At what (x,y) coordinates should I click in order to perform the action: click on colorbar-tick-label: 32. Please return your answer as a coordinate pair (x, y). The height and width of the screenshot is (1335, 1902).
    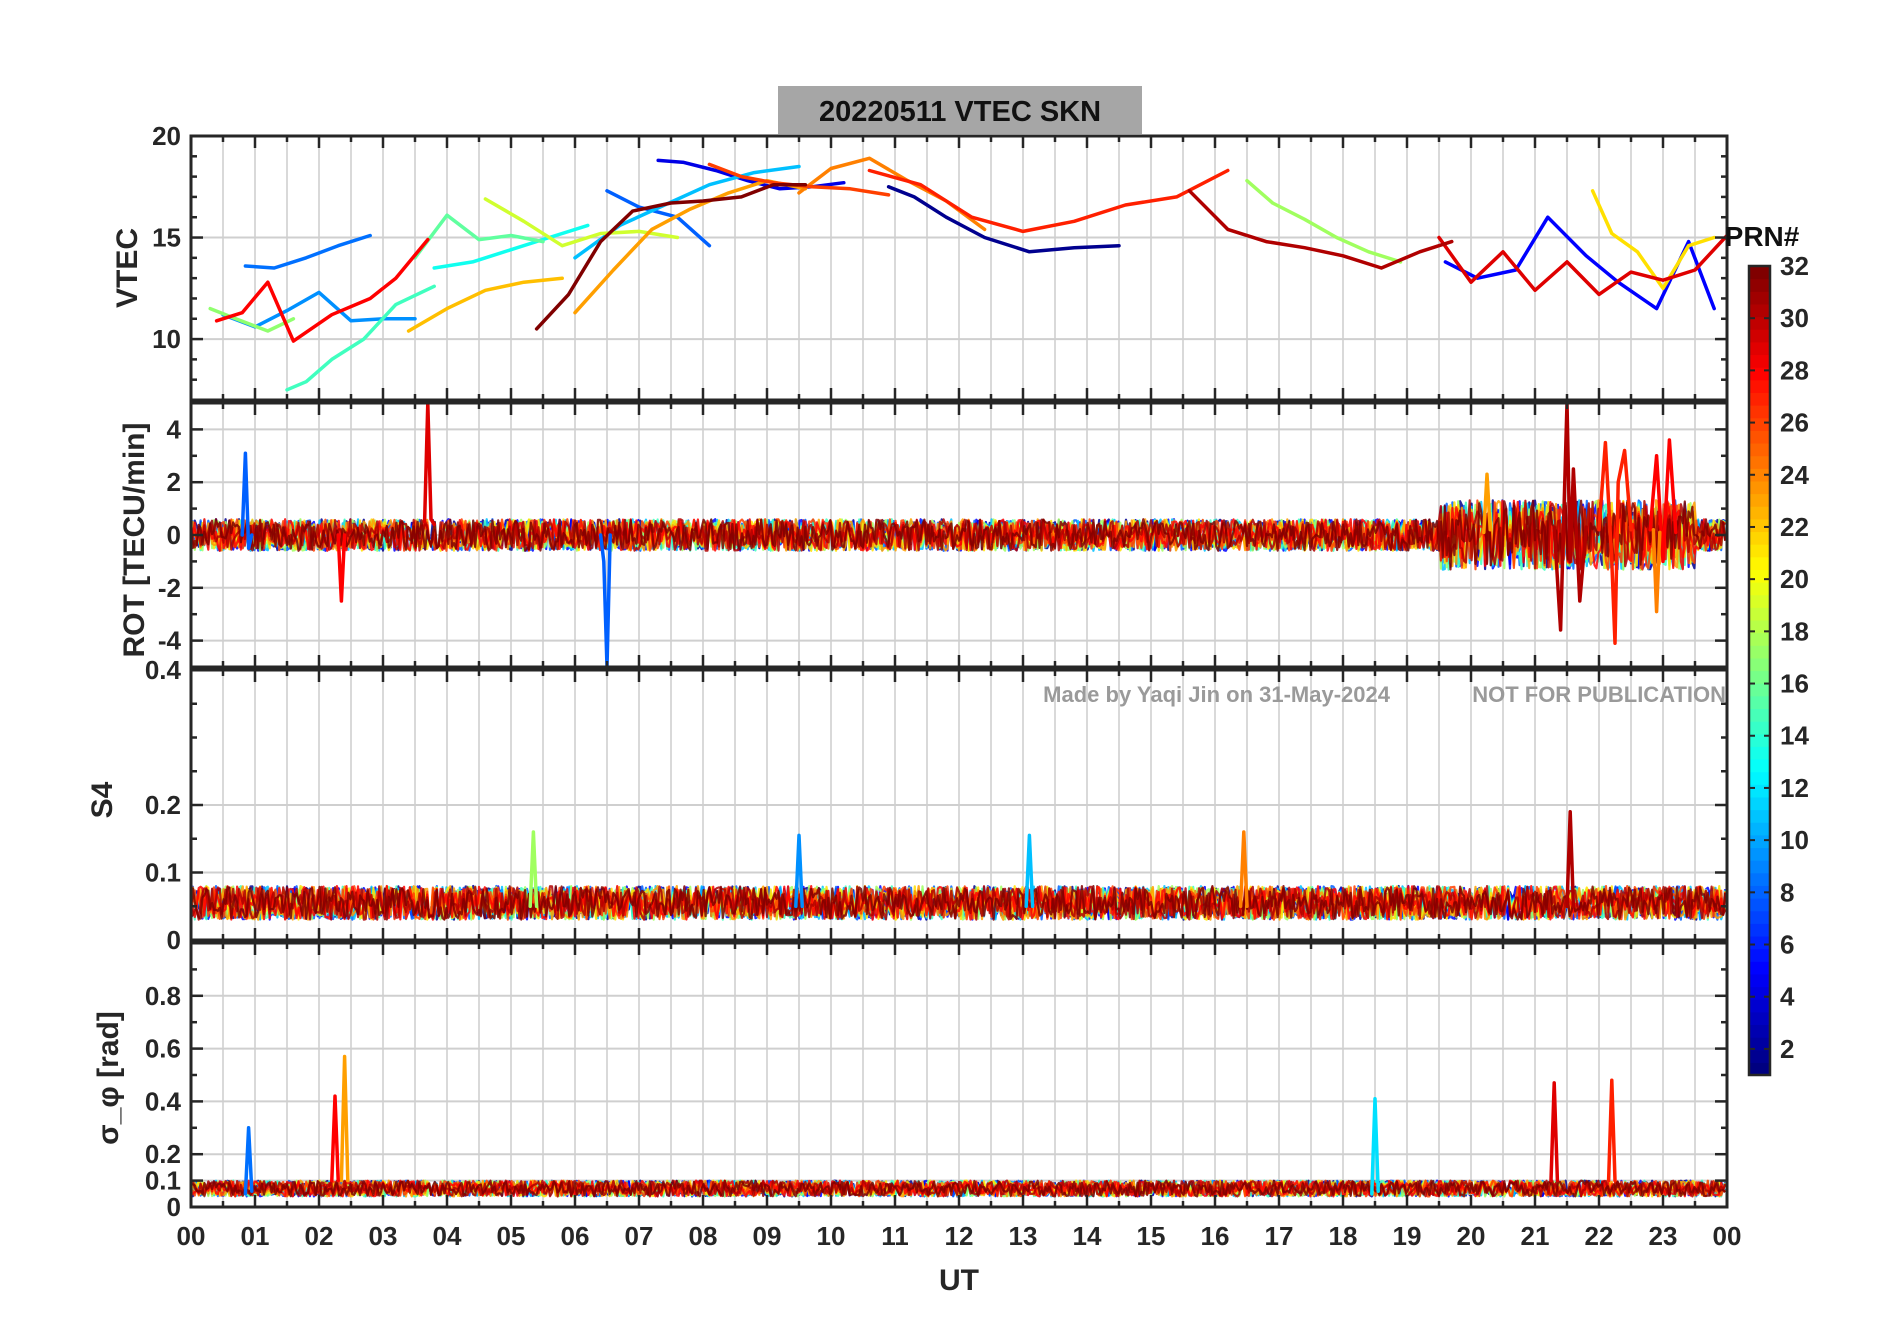
    Looking at the image, I should click on (1794, 266).